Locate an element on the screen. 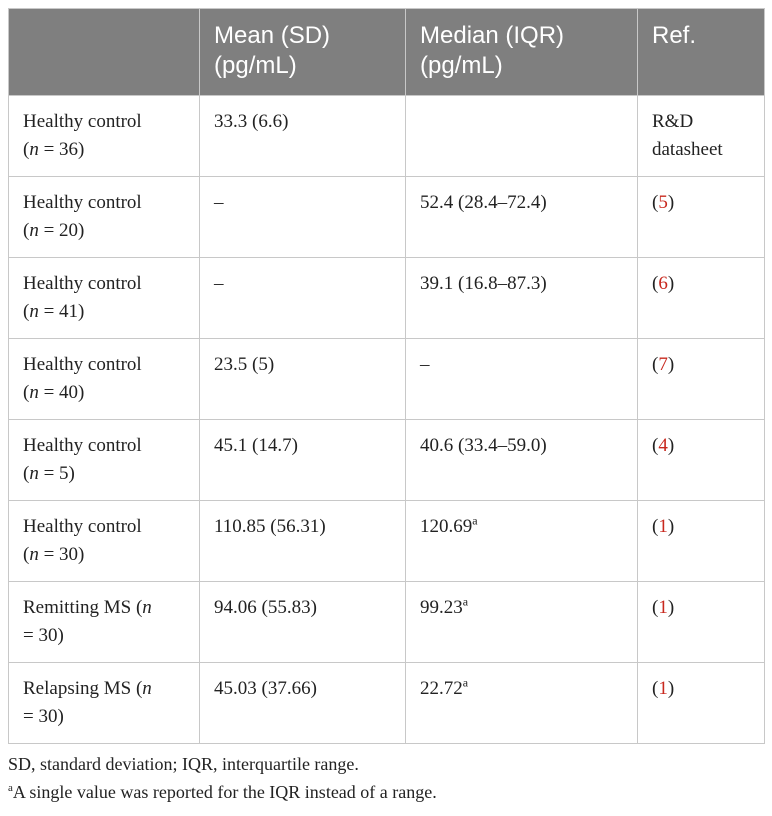 Image resolution: width=772 pixels, height=816 pixels. table-row: Healthy control (n = 40) 23.5 (5) – (7) is located at coordinates (386, 379).